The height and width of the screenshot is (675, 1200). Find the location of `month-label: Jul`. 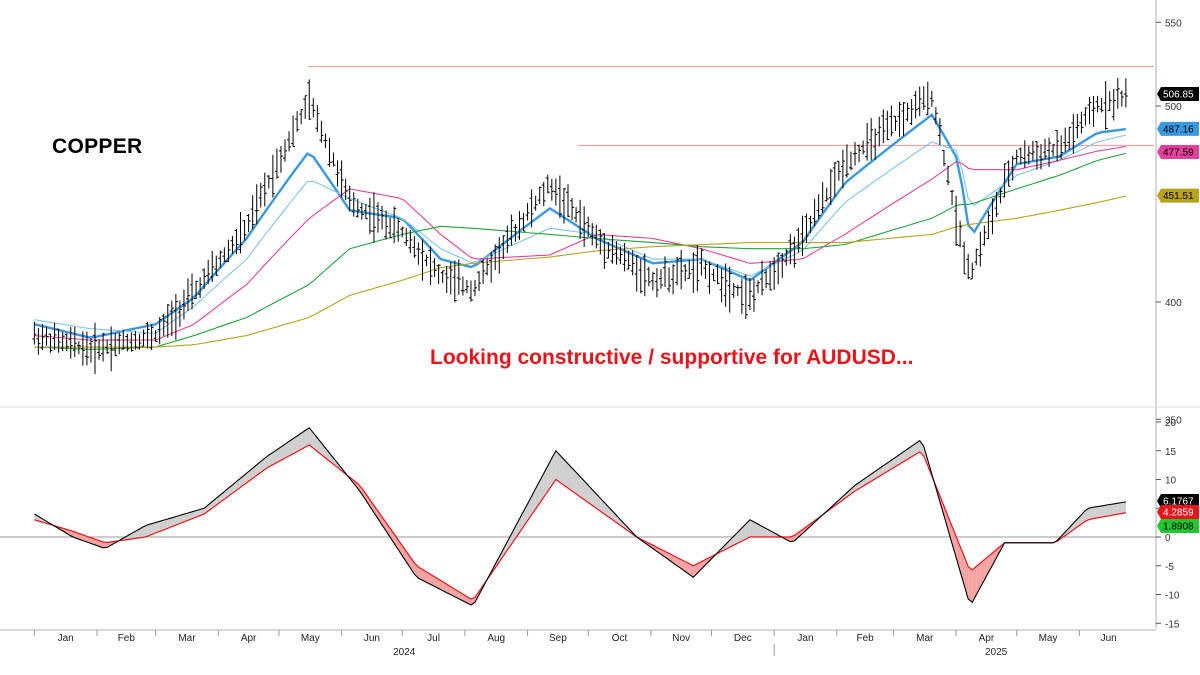

month-label: Jul is located at coordinates (433, 638).